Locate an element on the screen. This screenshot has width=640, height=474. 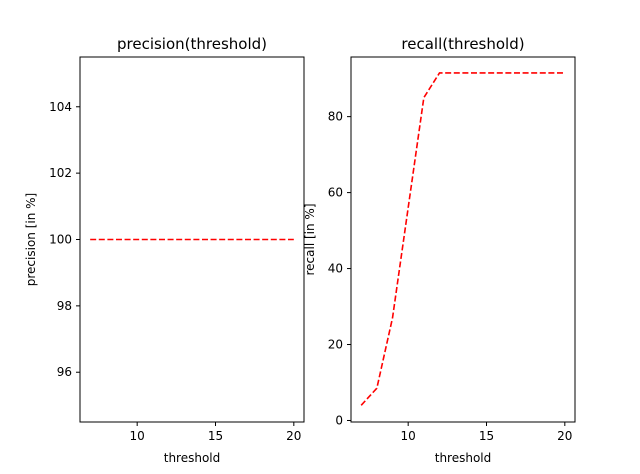
recall-y-tick-label: 60 is located at coordinates (335, 193).